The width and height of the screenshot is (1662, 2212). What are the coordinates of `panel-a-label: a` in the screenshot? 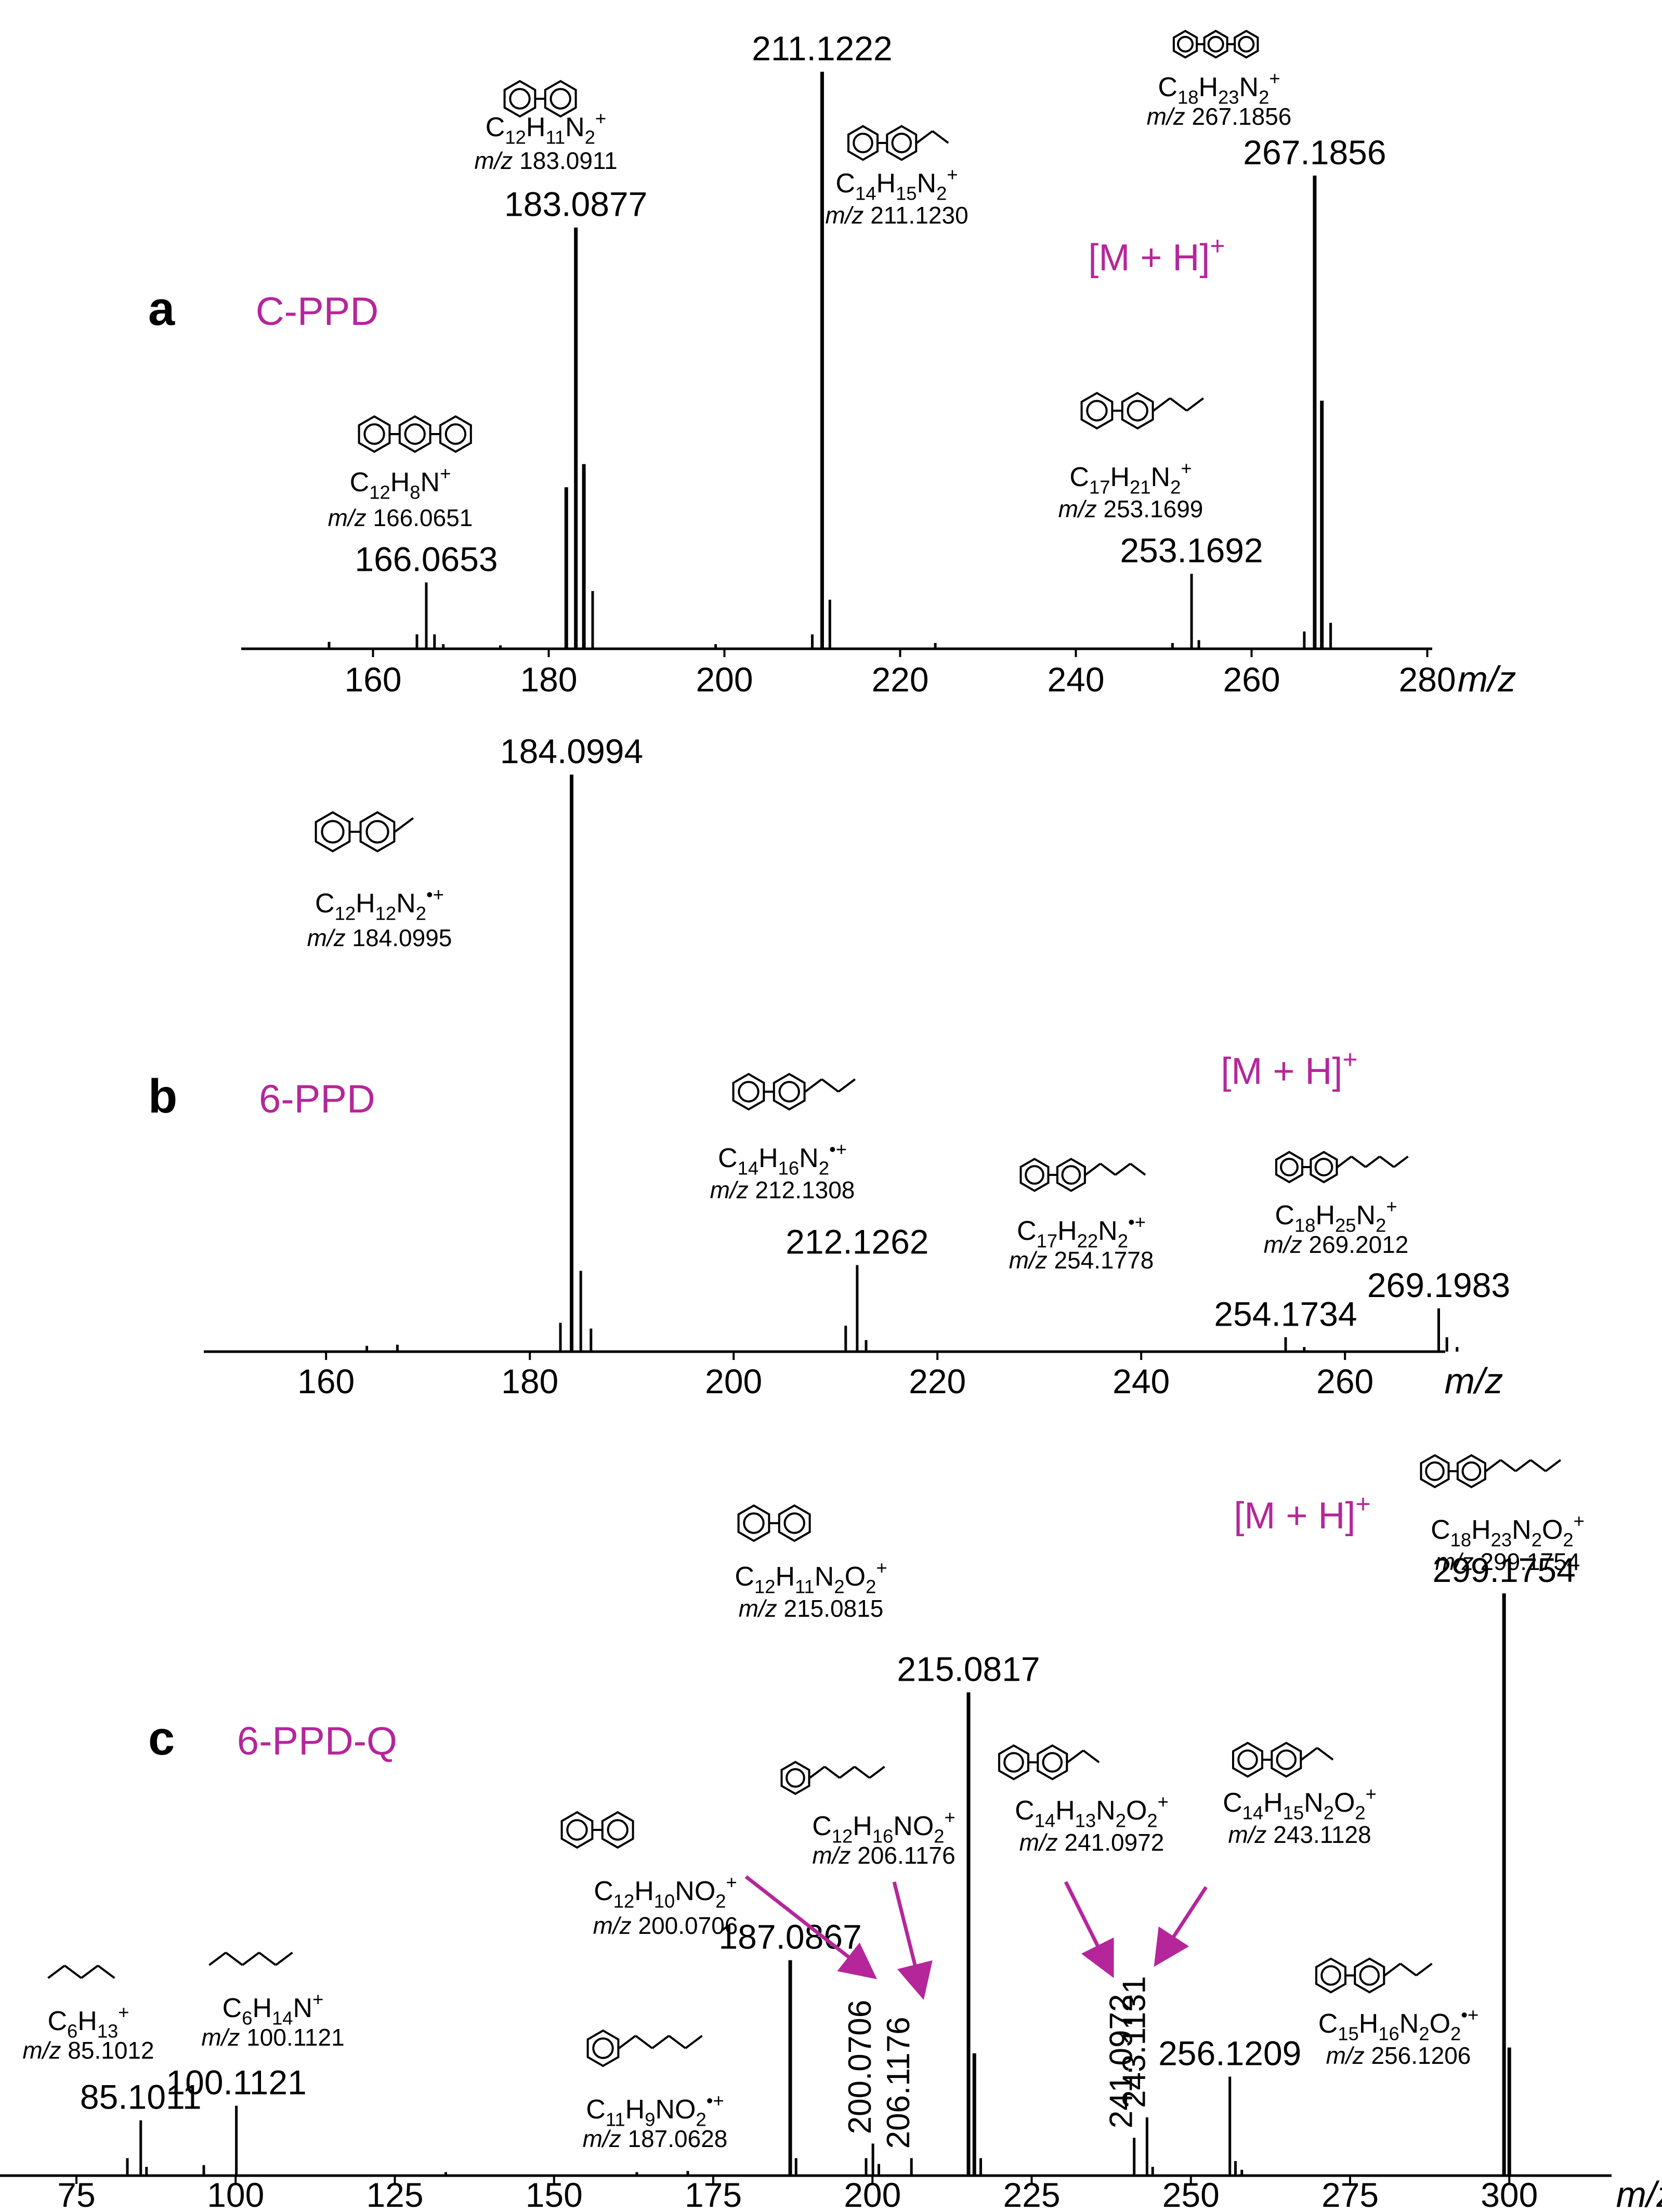 It's located at (161, 308).